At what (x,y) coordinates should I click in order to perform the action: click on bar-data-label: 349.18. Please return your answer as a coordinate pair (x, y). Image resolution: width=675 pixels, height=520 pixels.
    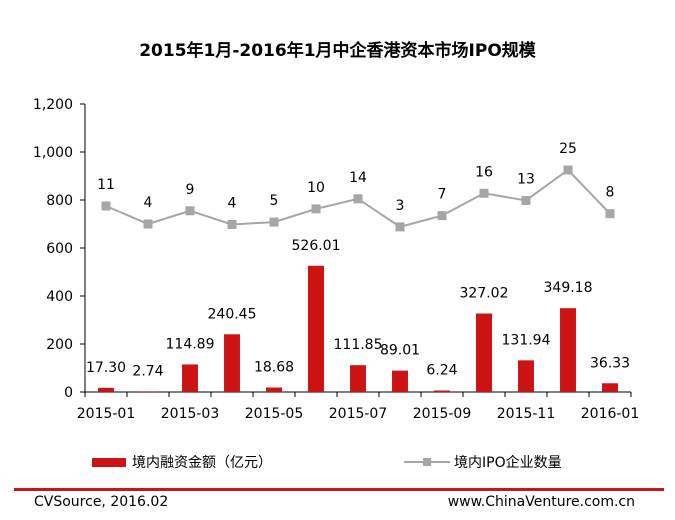
    Looking at the image, I should click on (568, 288).